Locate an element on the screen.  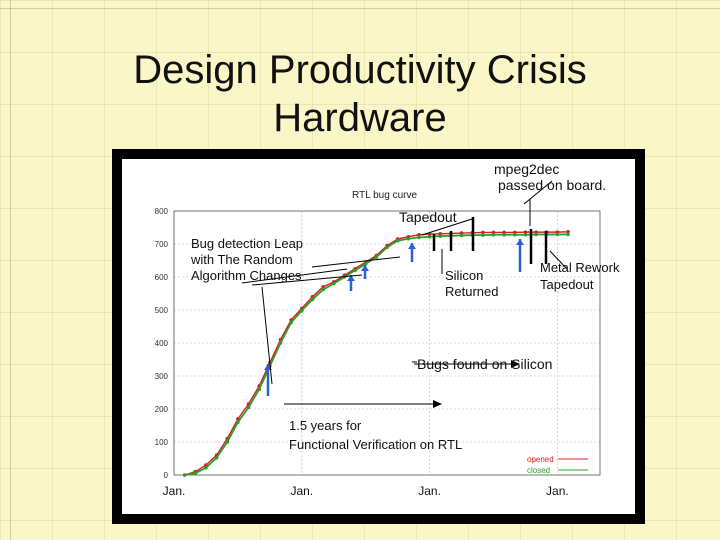
annotation-bugs-found-on-silicon: Bugs found on Silicon is located at coordinates (484, 364).